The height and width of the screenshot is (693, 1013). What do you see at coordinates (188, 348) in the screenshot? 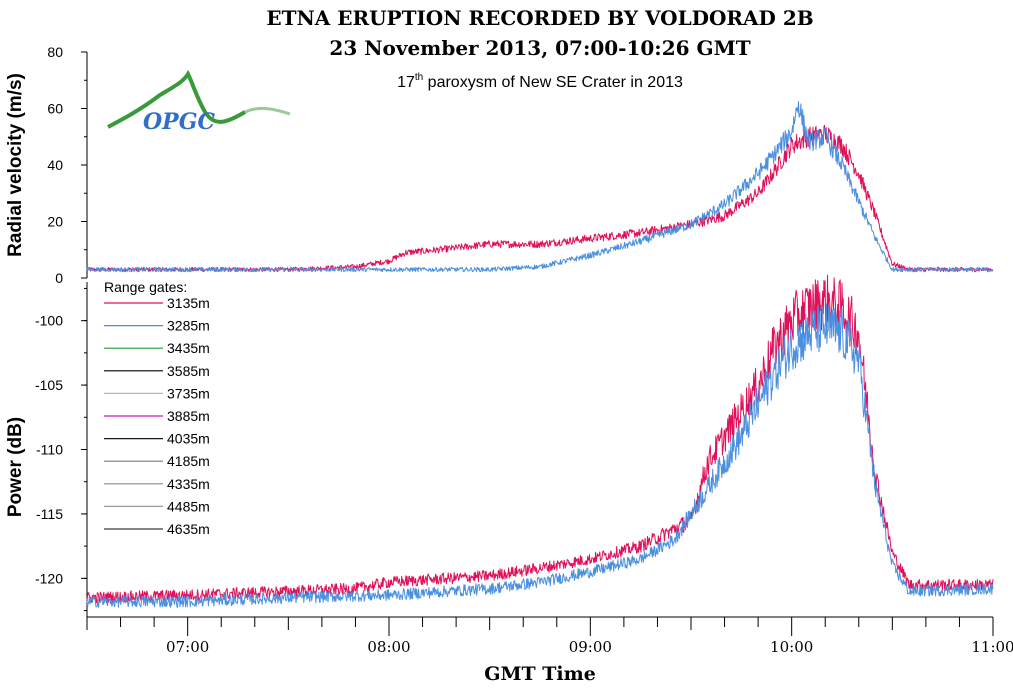
I see `legend-label: 3435m` at bounding box center [188, 348].